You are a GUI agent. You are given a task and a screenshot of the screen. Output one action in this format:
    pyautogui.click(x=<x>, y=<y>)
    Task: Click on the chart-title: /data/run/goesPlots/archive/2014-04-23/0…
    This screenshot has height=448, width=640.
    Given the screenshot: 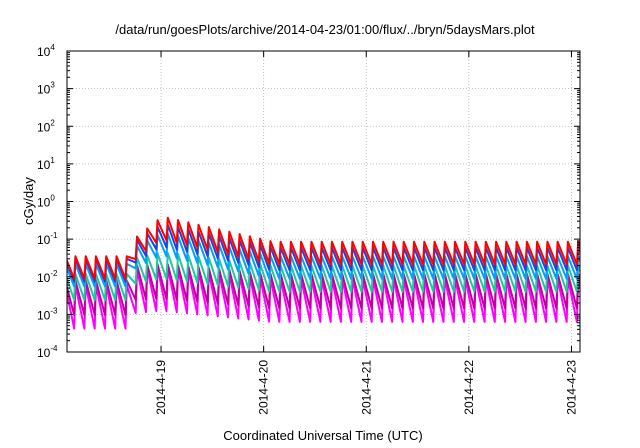 What is the action you would take?
    pyautogui.click(x=325, y=29)
    